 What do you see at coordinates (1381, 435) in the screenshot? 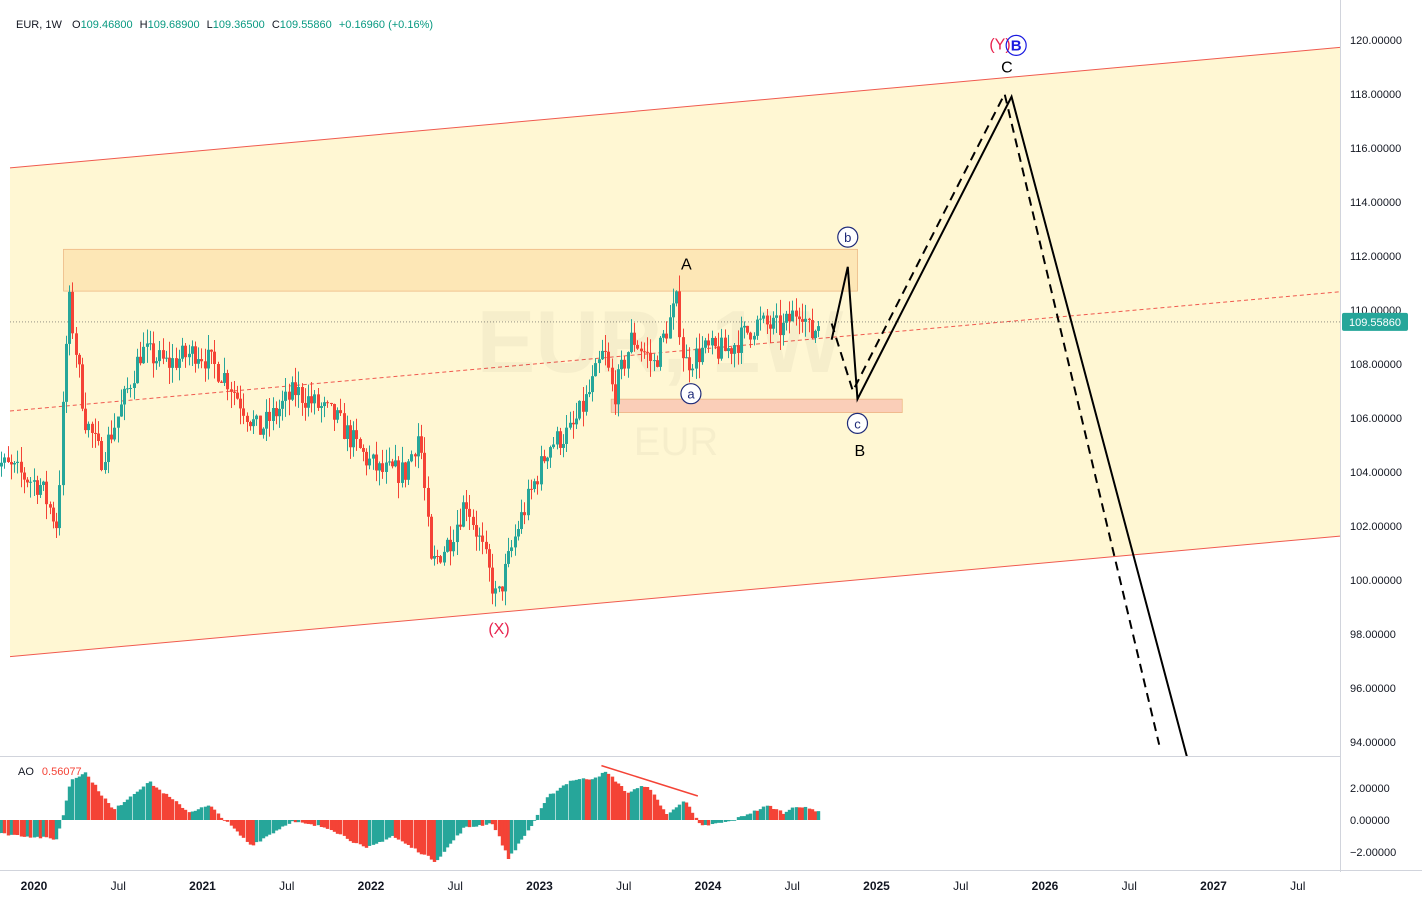
I see `price-axis-bg` at bounding box center [1381, 435].